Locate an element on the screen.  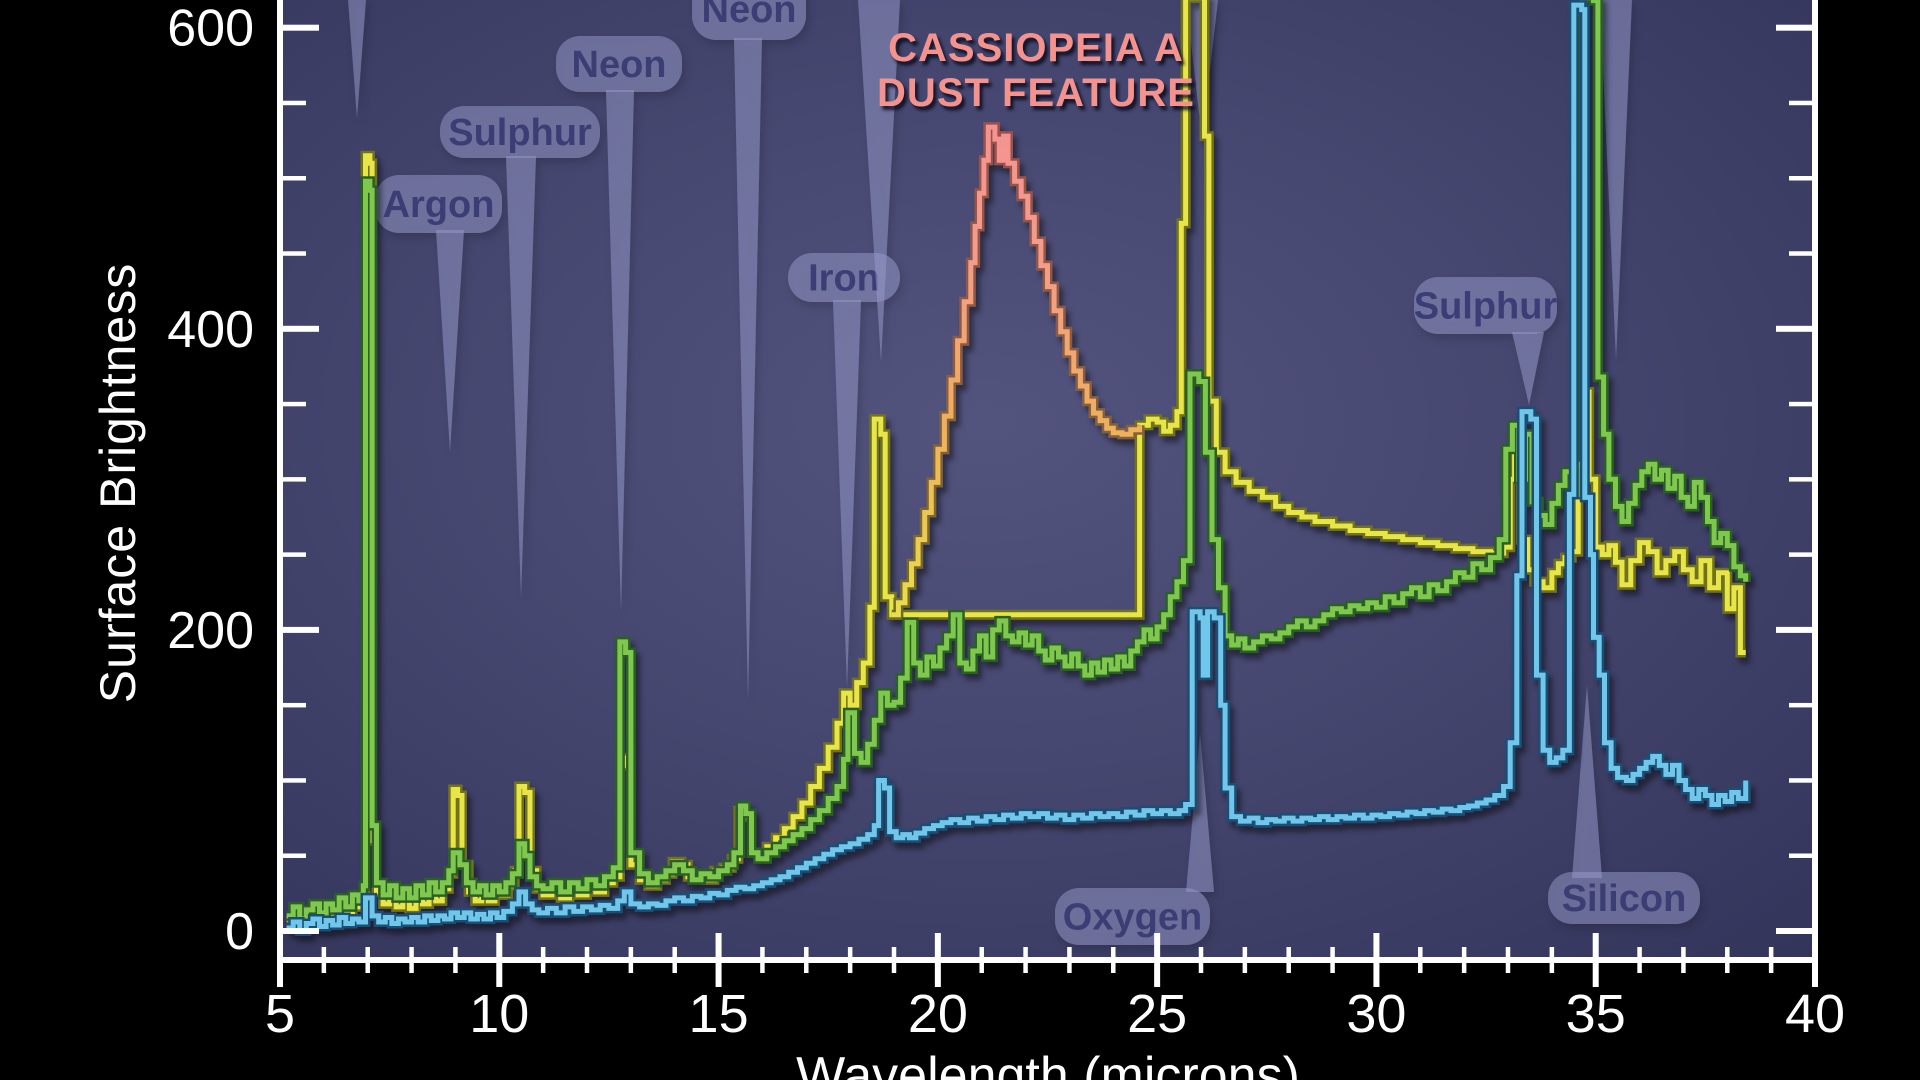
element-bubble-oxygen is located at coordinates (1132, 916).